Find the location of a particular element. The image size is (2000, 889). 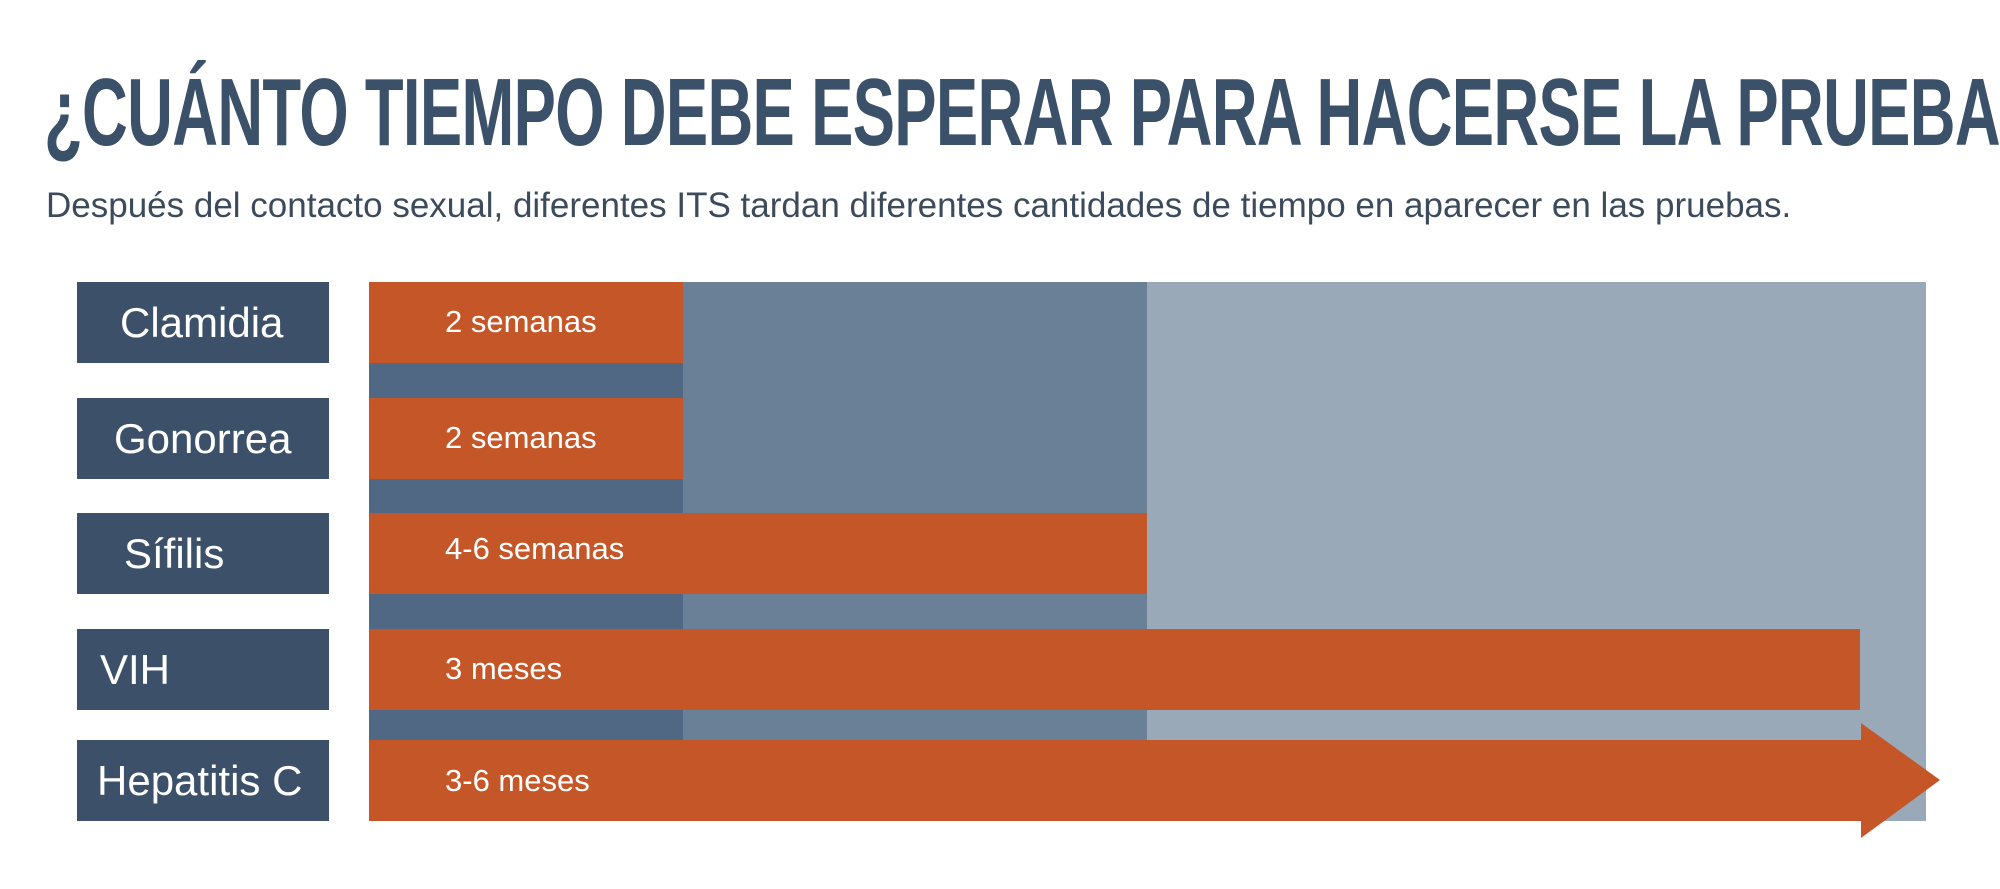

bar-hepatitis-c is located at coordinates (1154, 780).